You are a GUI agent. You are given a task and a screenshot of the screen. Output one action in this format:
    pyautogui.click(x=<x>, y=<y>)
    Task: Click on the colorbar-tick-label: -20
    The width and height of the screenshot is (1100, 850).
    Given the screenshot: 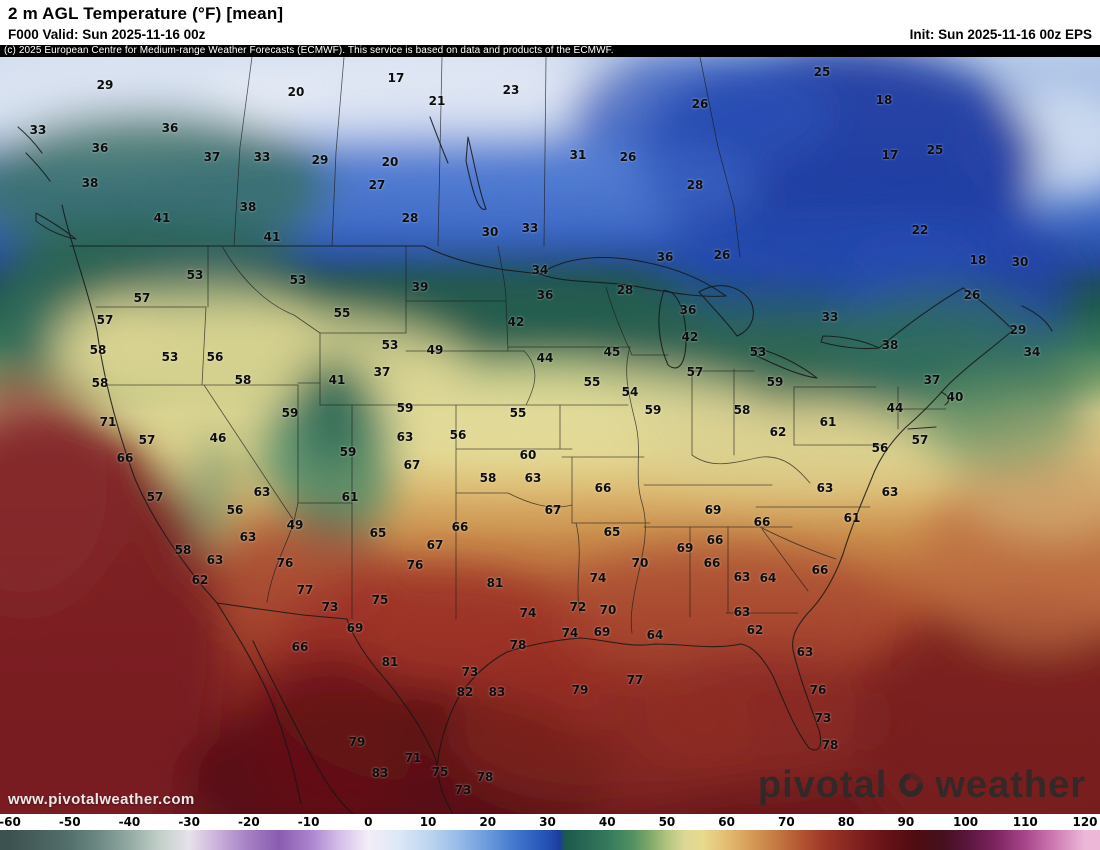 What is the action you would take?
    pyautogui.click(x=249, y=822)
    